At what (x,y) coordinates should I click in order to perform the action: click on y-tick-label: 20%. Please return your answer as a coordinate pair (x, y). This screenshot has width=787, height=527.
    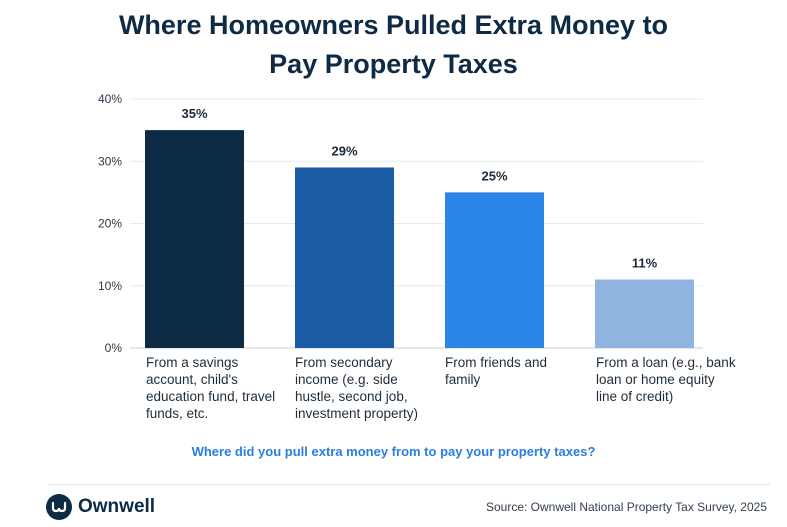
    Looking at the image, I should click on (110, 224).